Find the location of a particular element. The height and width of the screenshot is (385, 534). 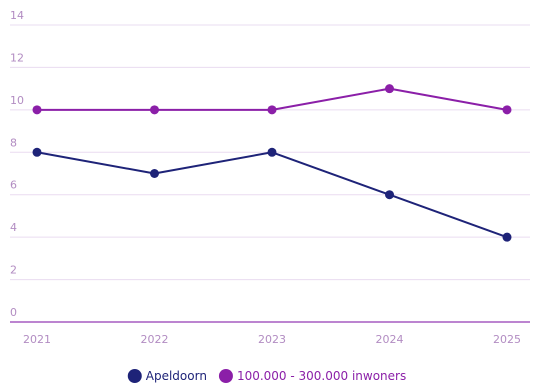

y-axis-ticks: 0 2 4 6 8 10 12 14 is located at coordinates (17, 164).